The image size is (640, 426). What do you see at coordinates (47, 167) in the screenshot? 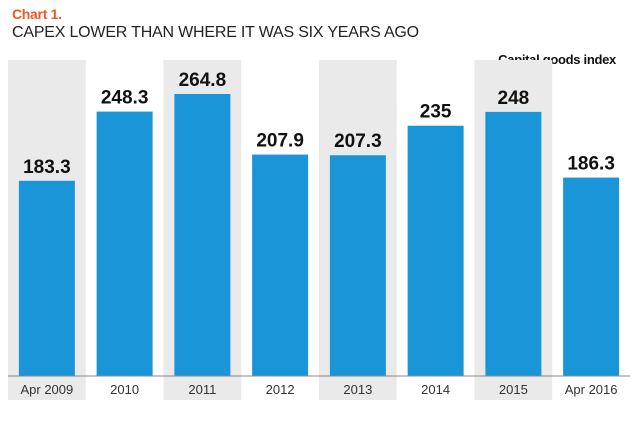
I see `bar-value-label: 183.3` at bounding box center [47, 167].